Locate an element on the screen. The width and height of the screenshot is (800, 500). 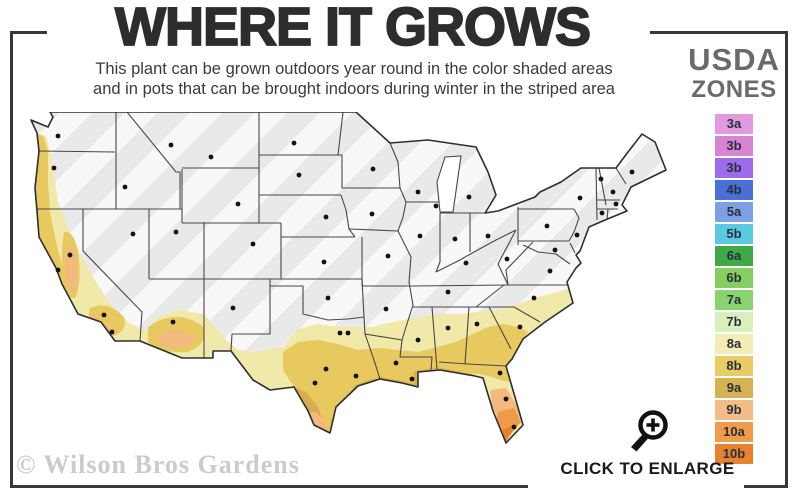
click-to-enlarge-label: CLICK TO ENLARGE is located at coordinates (647, 468).